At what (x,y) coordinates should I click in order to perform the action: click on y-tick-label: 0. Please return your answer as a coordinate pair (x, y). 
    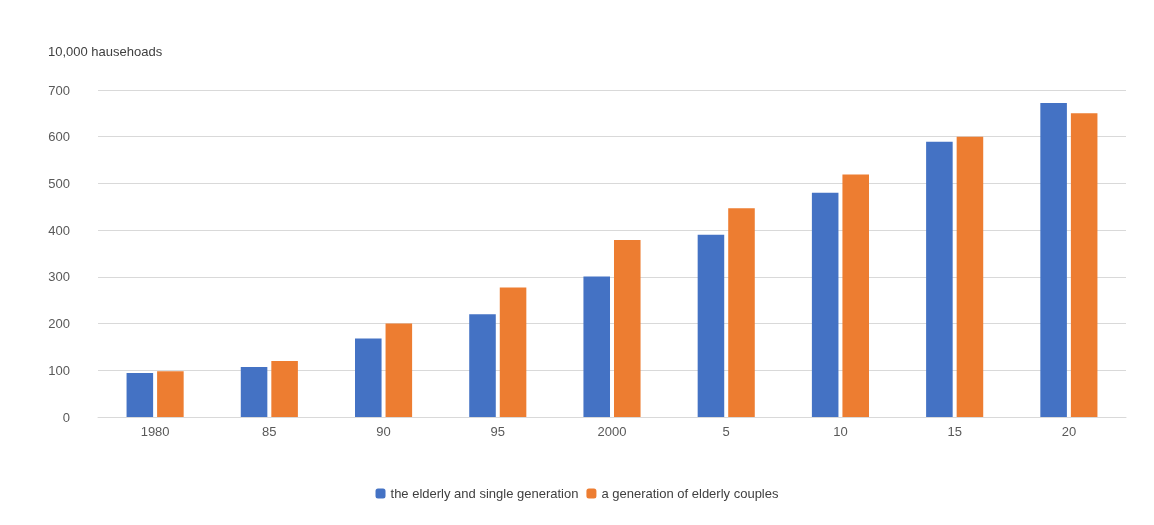
    Looking at the image, I should click on (66, 417).